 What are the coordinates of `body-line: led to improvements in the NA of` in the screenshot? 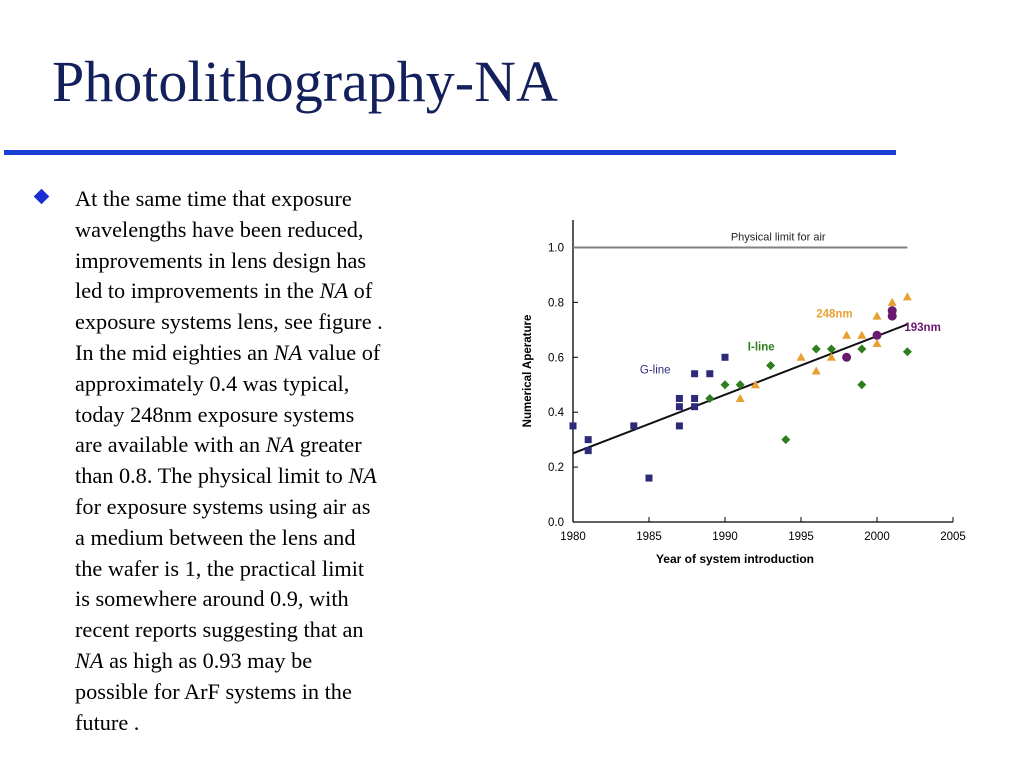 It's located at (277, 291).